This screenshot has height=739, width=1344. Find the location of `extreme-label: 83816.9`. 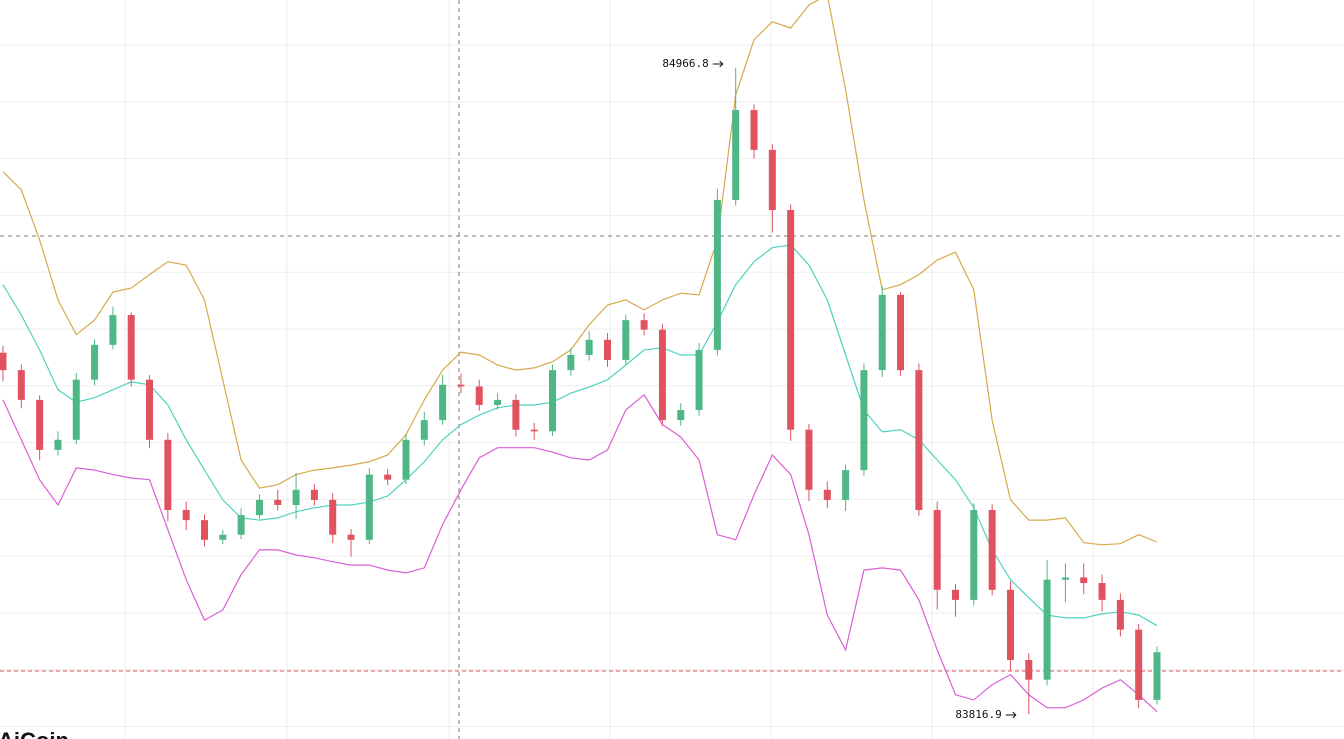

extreme-label: 83816.9 is located at coordinates (978, 714).